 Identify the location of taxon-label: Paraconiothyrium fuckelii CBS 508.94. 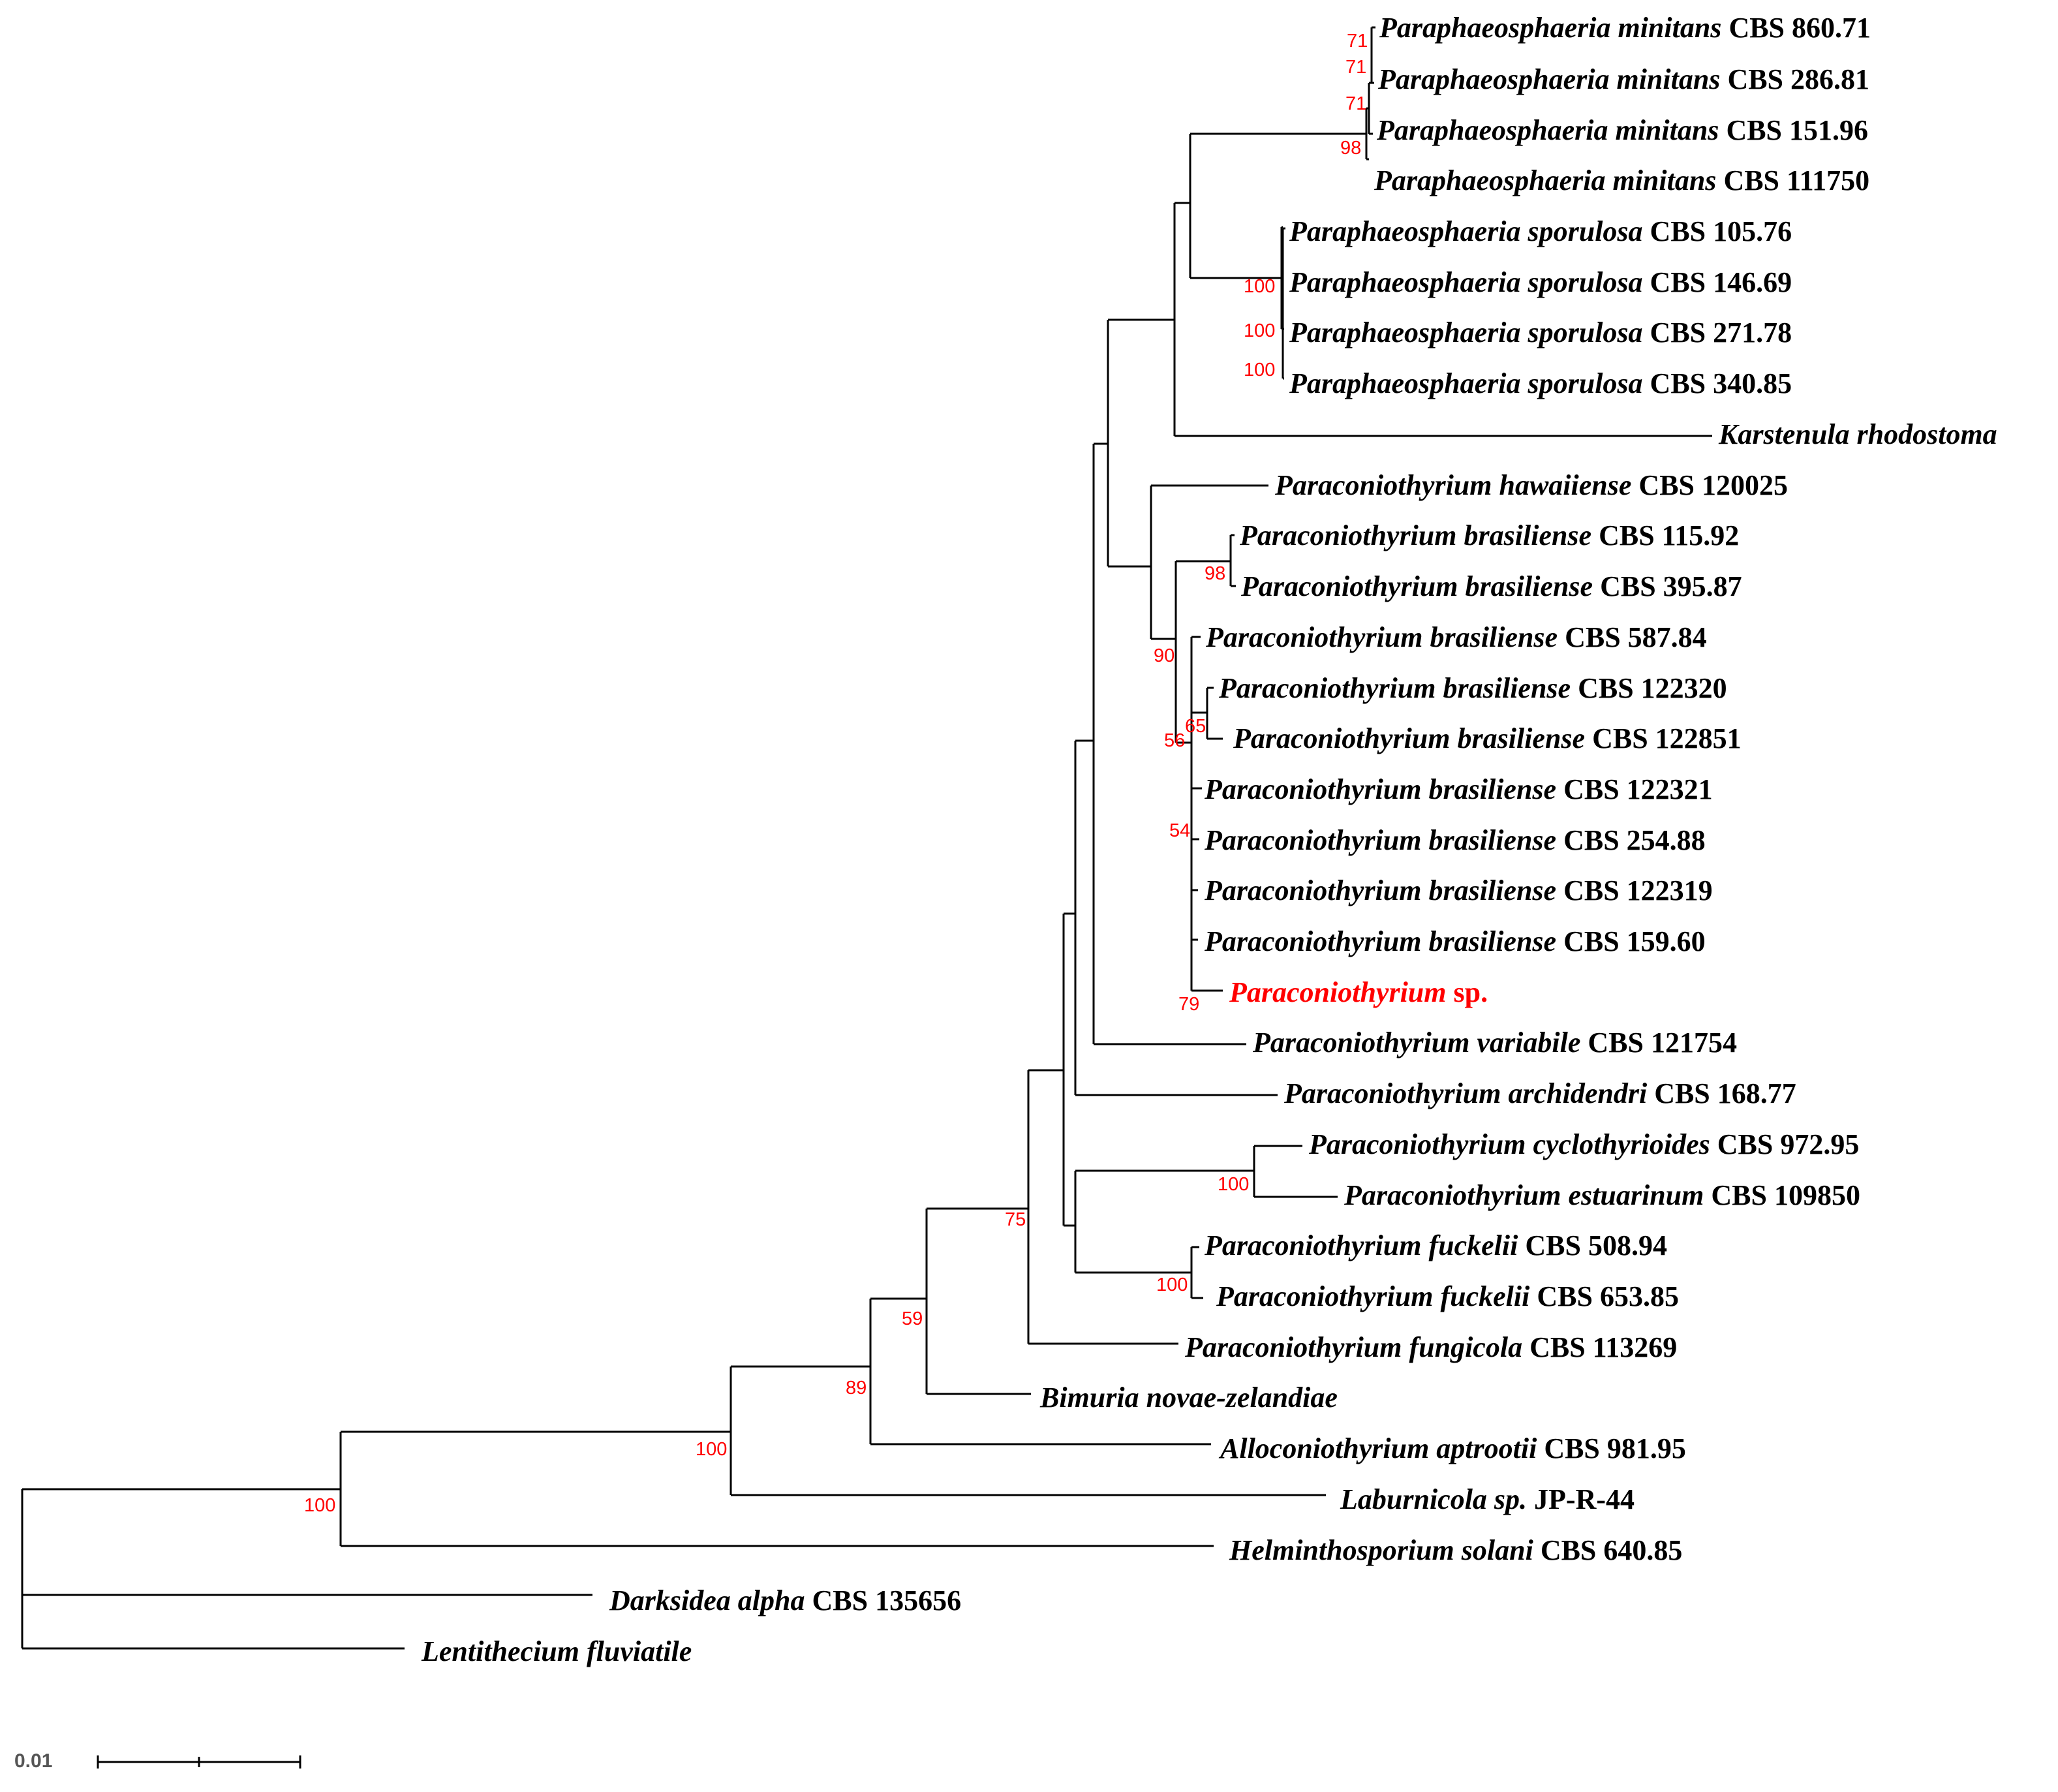
(1435, 1245).